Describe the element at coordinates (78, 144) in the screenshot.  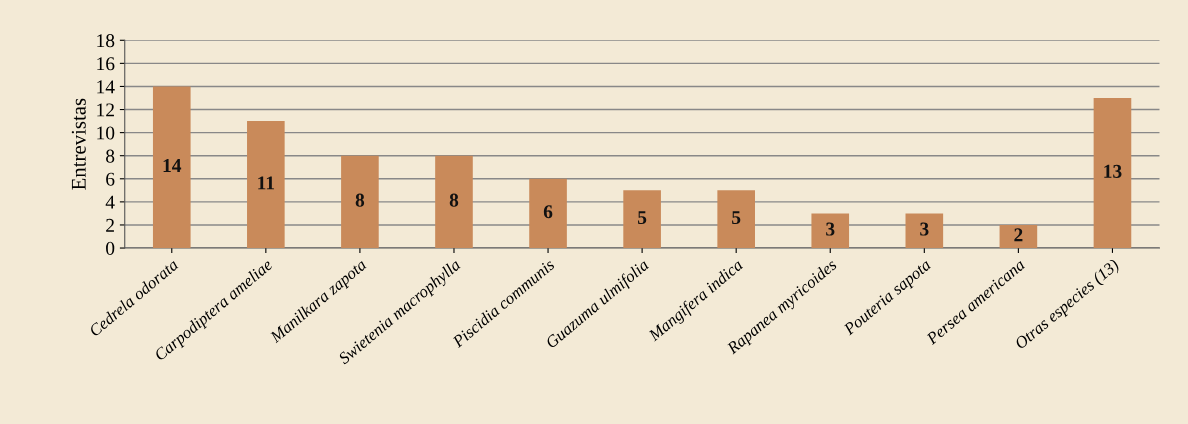
I see `y-axis-title: Entrevistas` at that location.